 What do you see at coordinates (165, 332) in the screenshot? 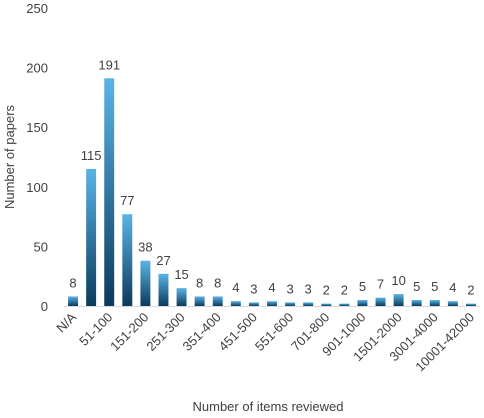
I see `x-tick-label: 251-300` at bounding box center [165, 332].